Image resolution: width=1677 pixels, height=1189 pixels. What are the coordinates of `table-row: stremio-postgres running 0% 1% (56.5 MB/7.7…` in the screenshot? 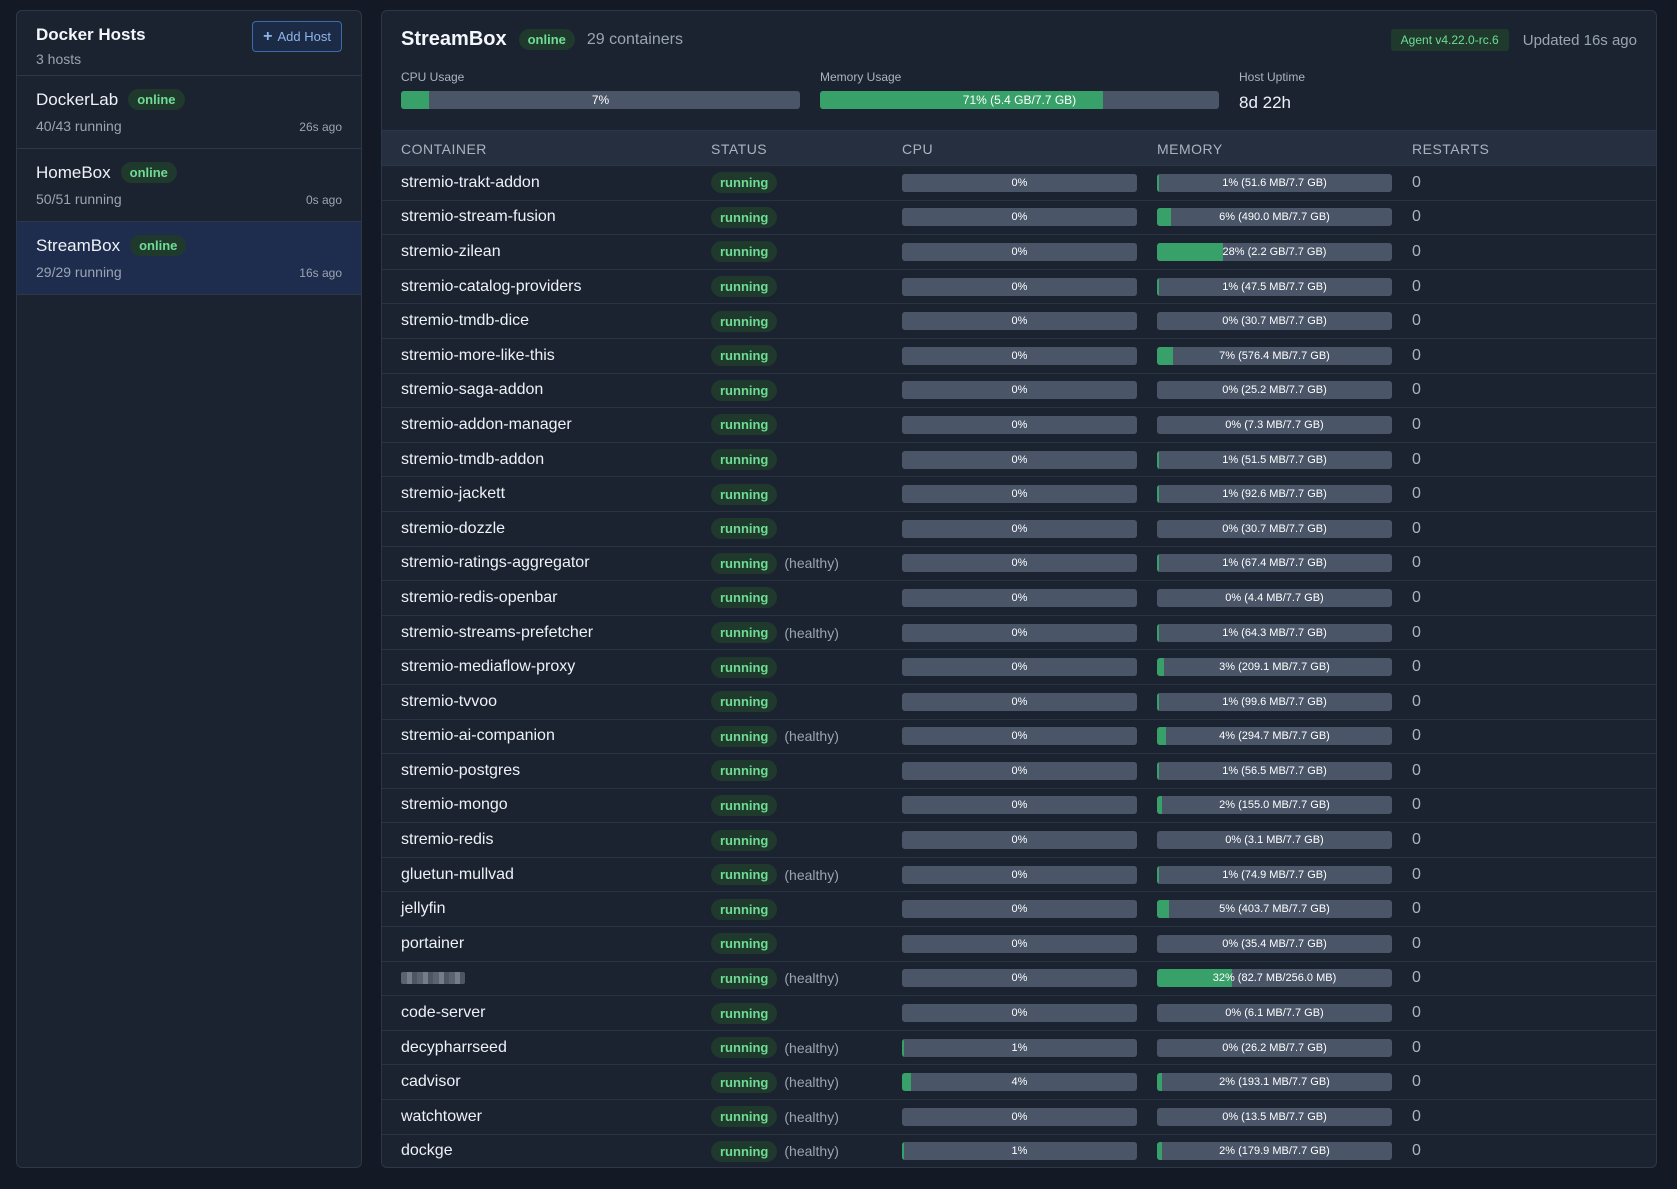 It's located at (1019, 771).